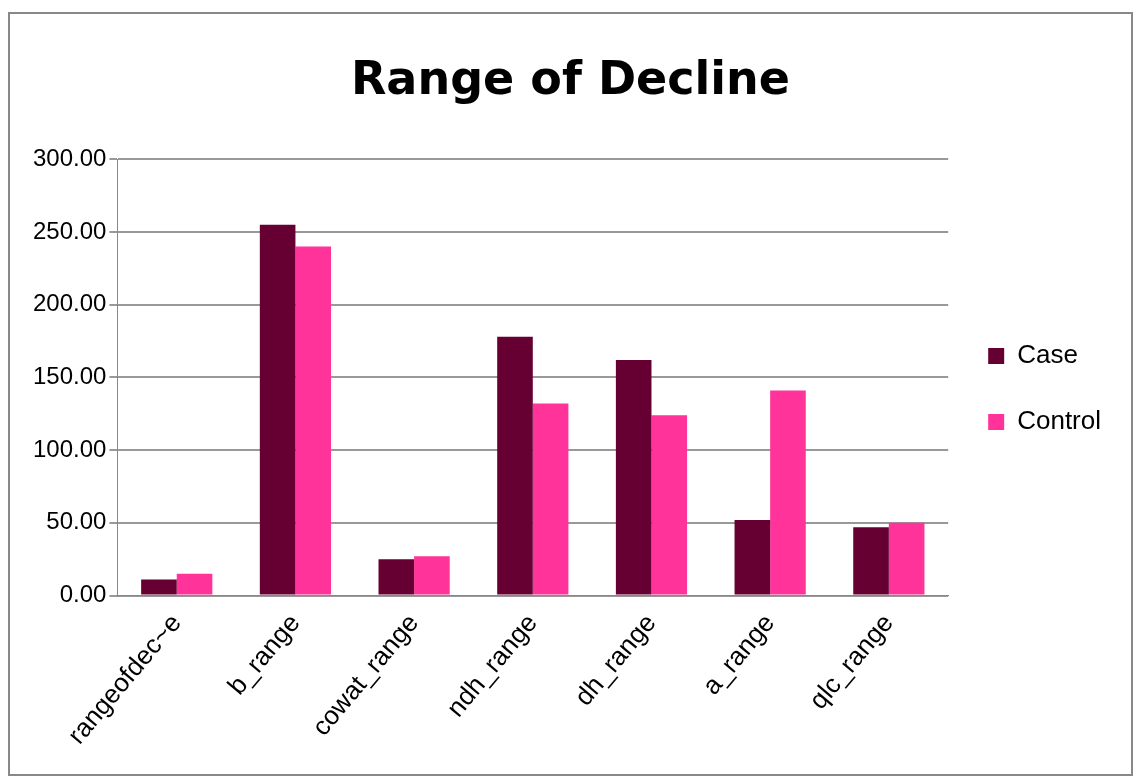 Image resolution: width=1139 pixels, height=780 pixels. I want to click on y-tick-label: 250.00, so click(70, 230).